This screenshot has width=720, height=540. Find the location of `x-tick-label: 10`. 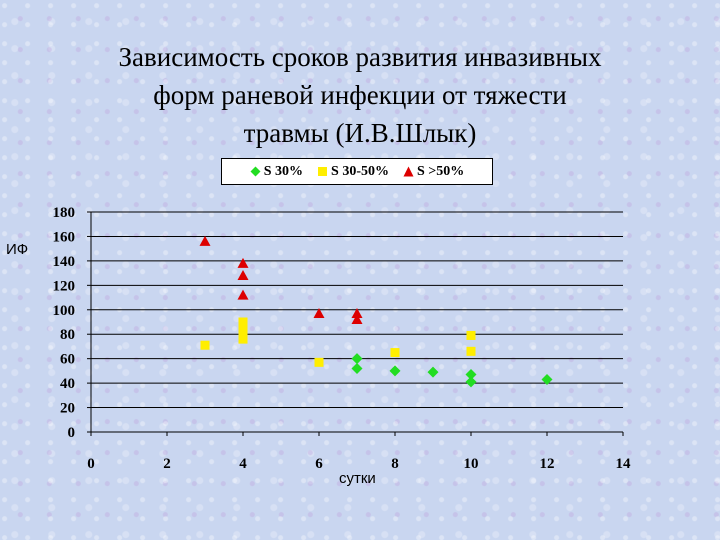

x-tick-label: 10 is located at coordinates (471, 464).